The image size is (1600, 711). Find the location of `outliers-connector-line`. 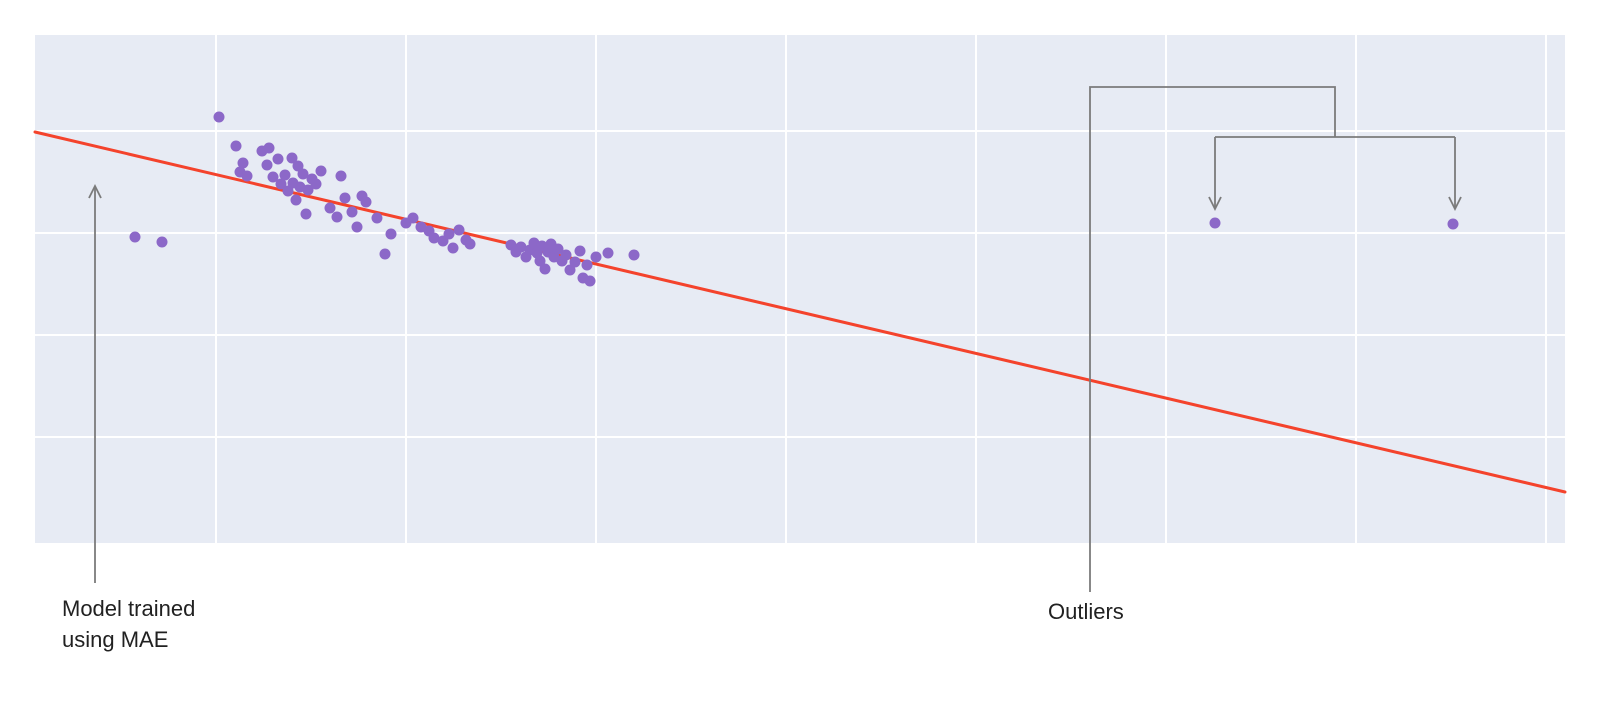

outliers-connector-line is located at coordinates (1212, 339).